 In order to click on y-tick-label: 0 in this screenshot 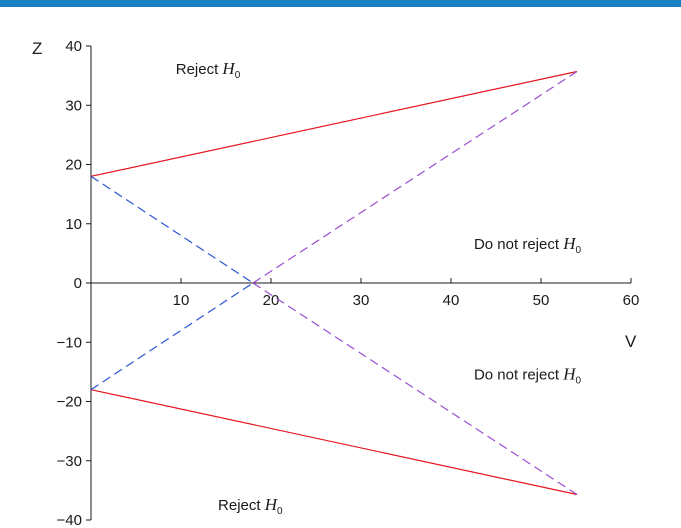, I will do `click(78, 283)`.